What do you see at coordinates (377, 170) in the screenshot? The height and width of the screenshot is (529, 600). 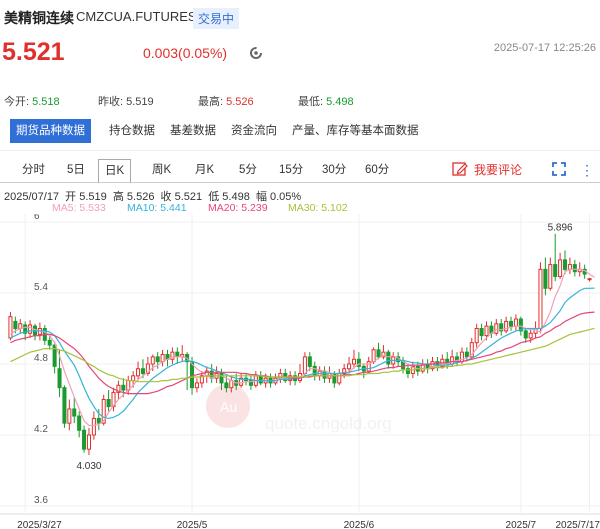 I see `period-60min: 60分` at bounding box center [377, 170].